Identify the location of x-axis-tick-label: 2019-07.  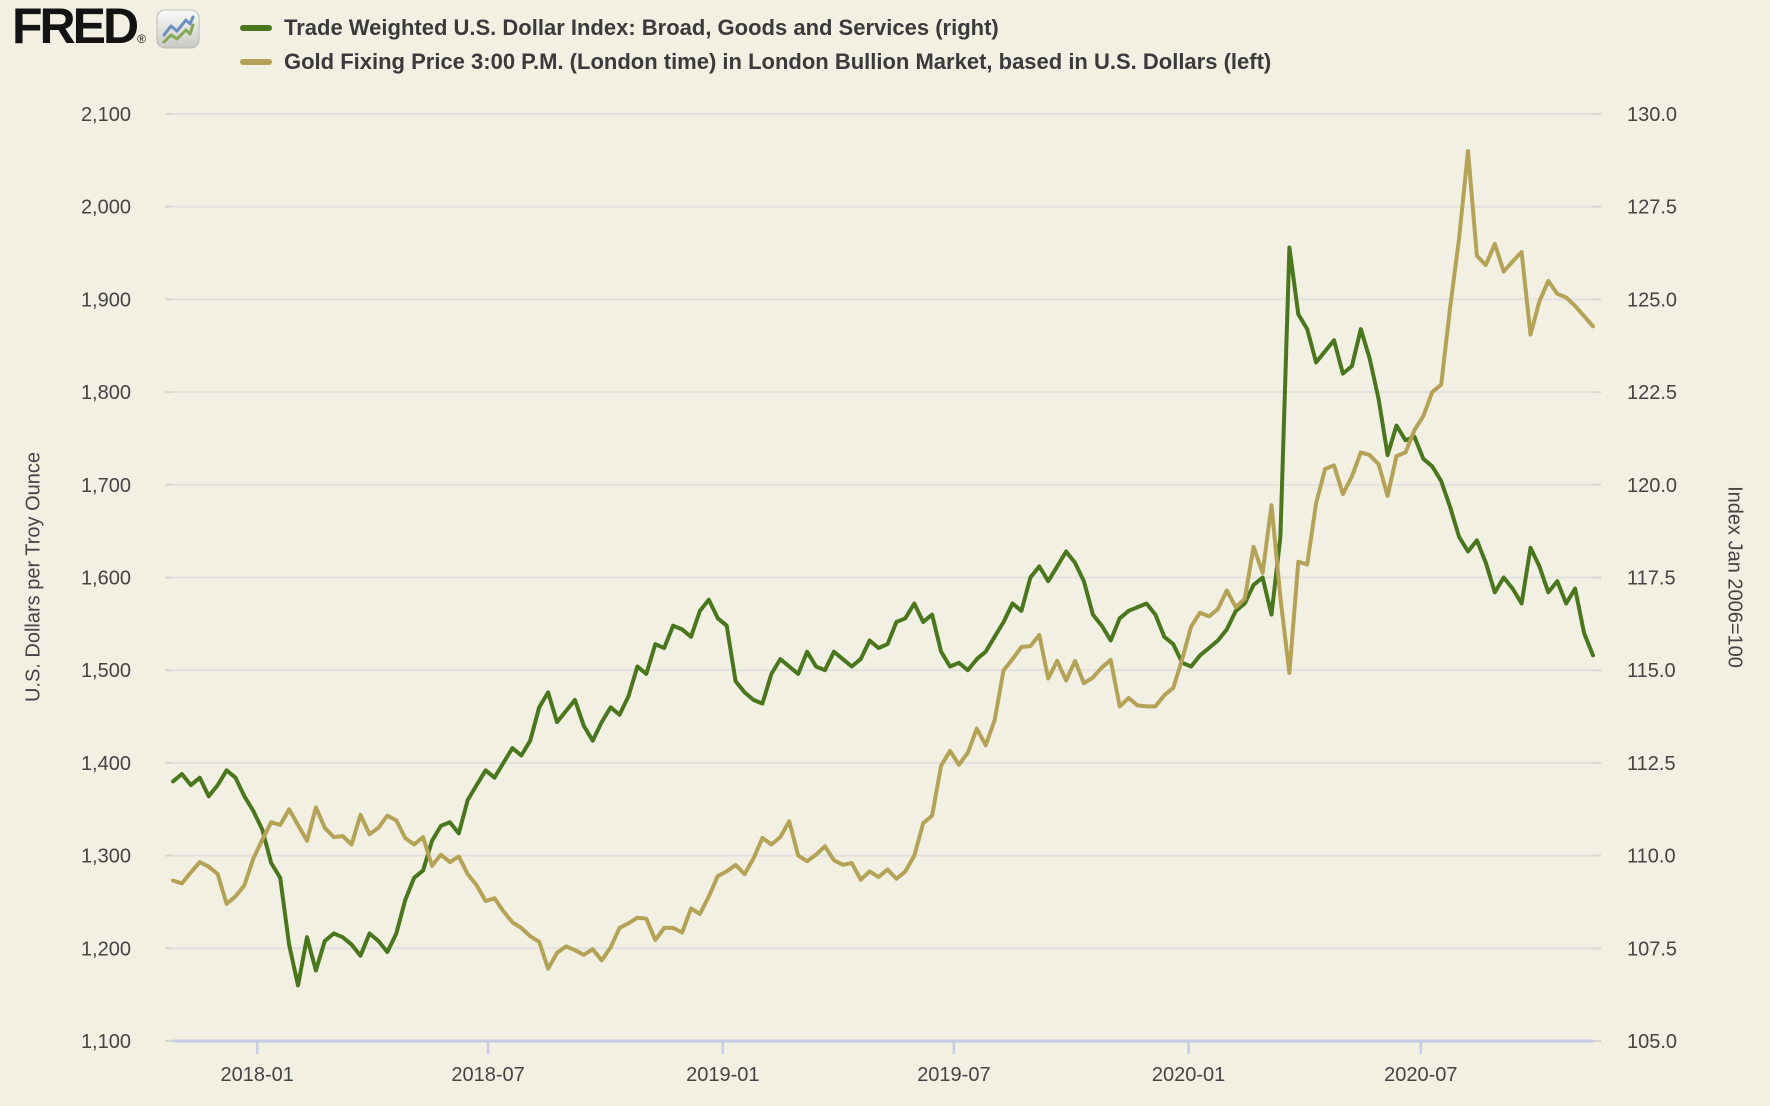
(953, 1075).